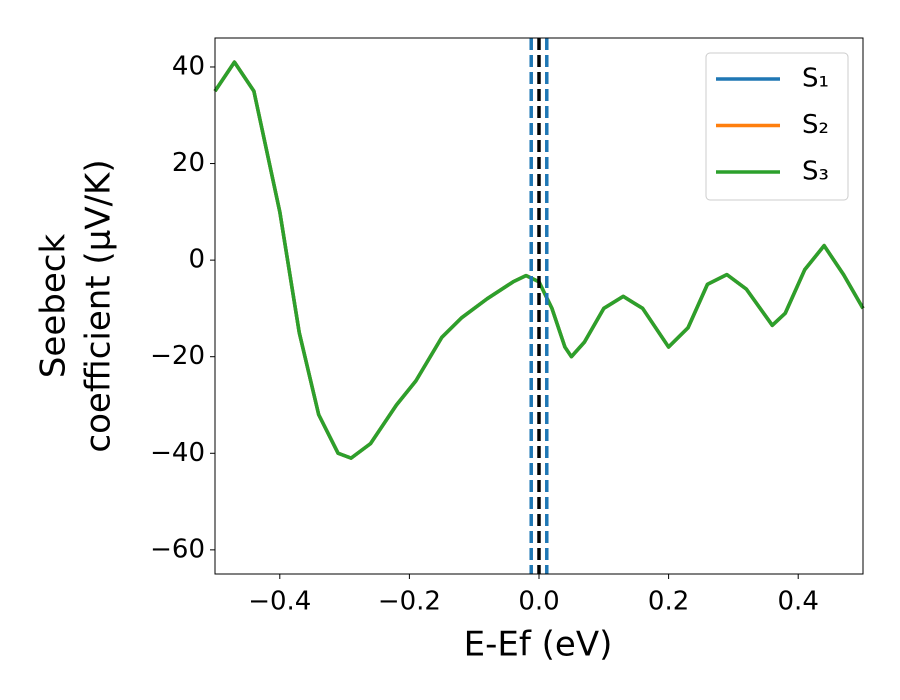 Image resolution: width=900 pixels, height=700 pixels. Describe the element at coordinates (538, 645) in the screenshot. I see `x-axis-label: E-Ef (eV)` at that location.